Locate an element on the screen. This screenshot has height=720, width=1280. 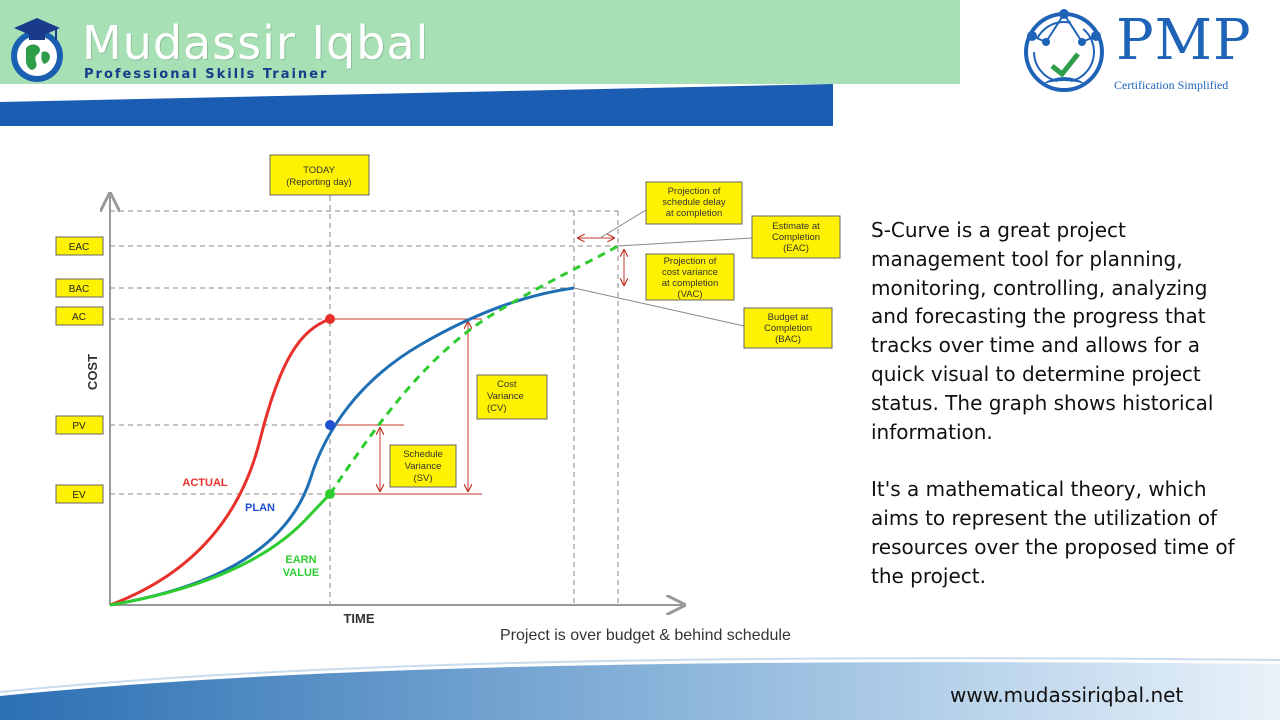
svg-text: BAC is located at coordinates (79, 289).